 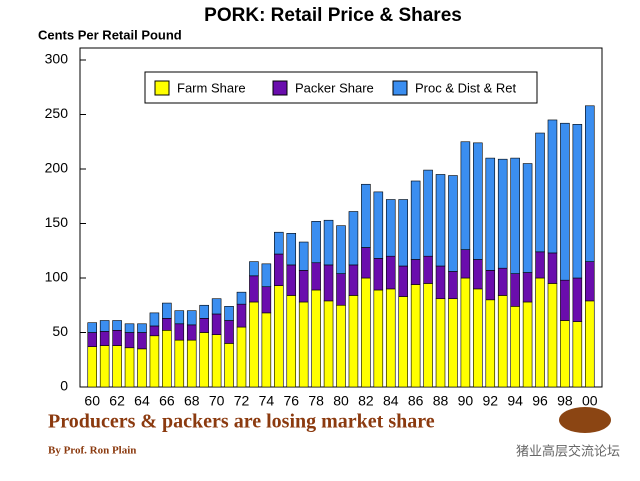 I want to click on x-tick-label: 78, so click(x=316, y=401).